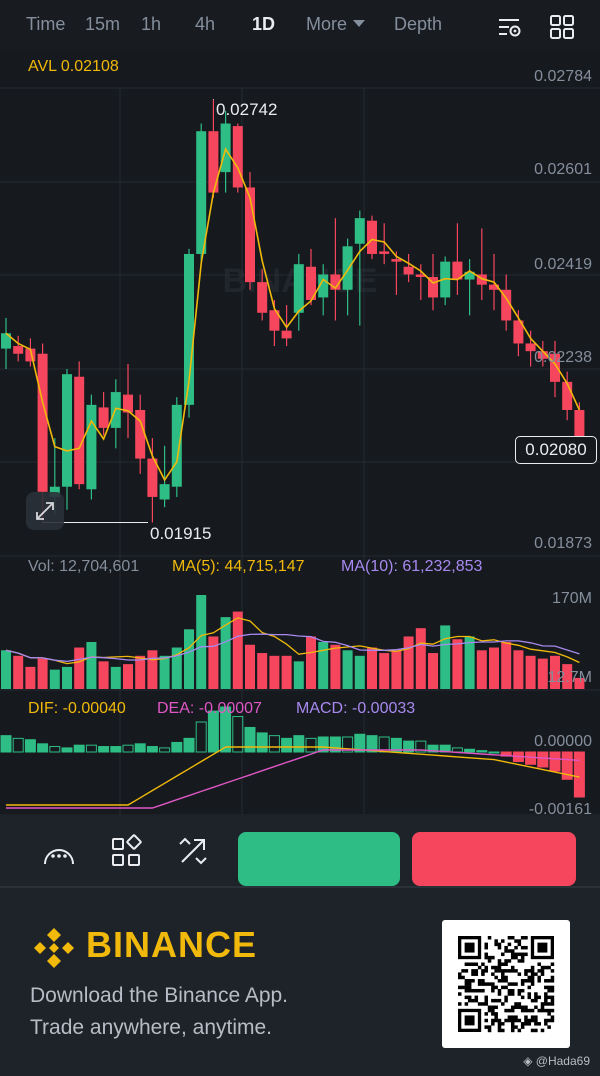  I want to click on tab-time: Time, so click(46, 24).